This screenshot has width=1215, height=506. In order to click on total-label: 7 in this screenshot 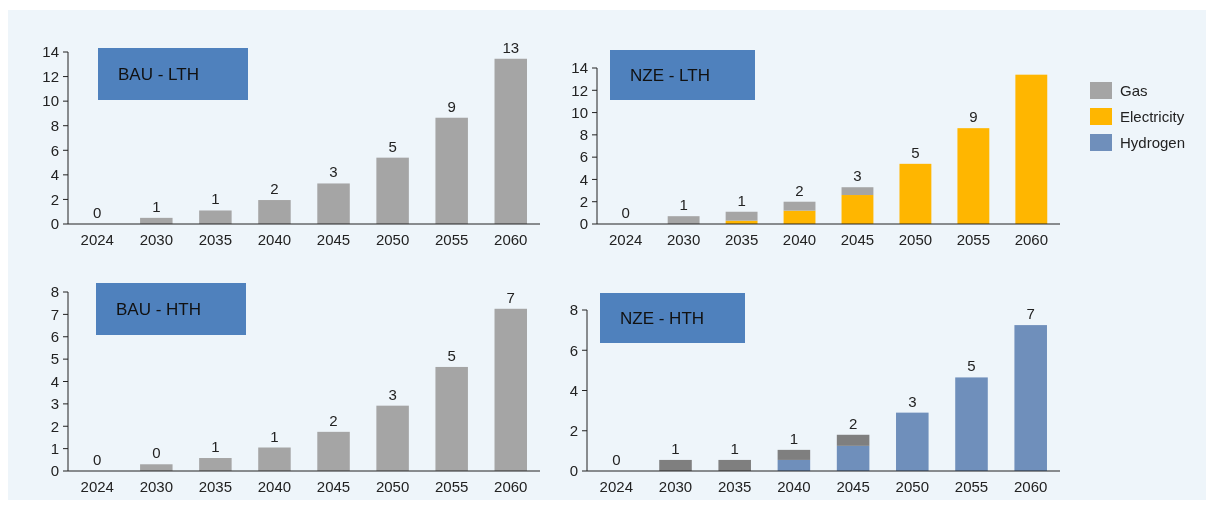, I will do `click(1030, 314)`.